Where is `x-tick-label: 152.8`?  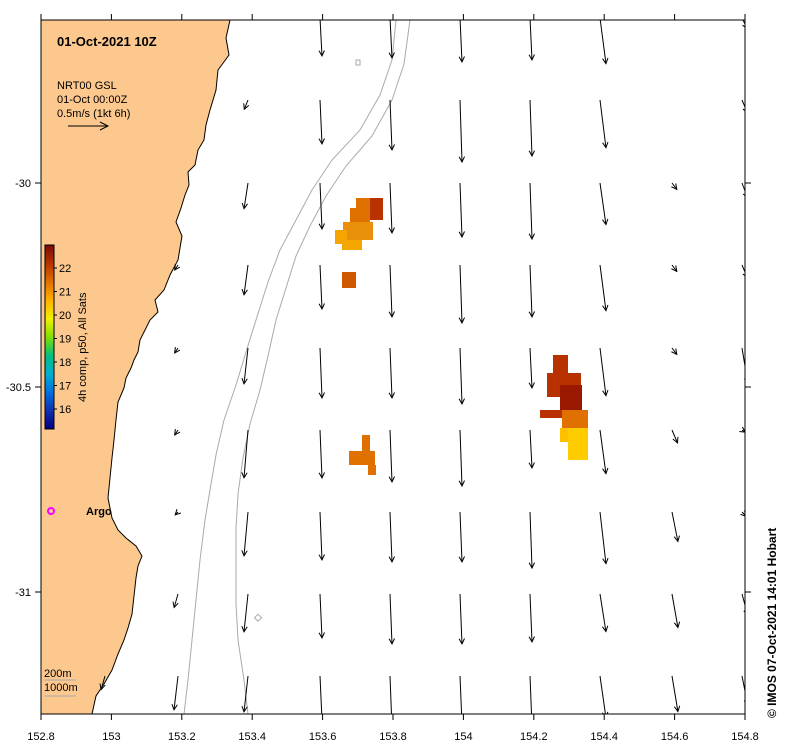 x-tick-label: 152.8 is located at coordinates (41, 737).